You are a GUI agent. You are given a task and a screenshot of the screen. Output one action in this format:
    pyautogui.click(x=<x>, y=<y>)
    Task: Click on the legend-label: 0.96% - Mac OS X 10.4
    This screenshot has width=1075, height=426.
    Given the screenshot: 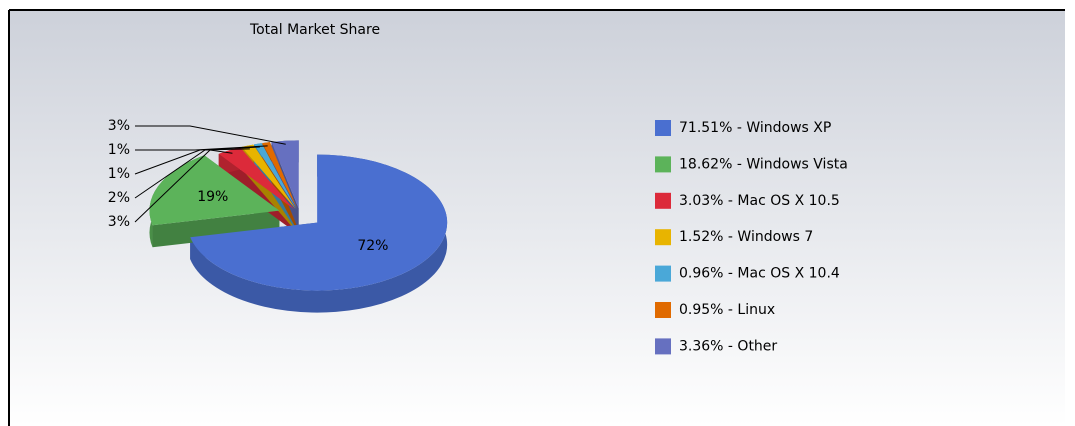 What is the action you would take?
    pyautogui.click(x=759, y=274)
    